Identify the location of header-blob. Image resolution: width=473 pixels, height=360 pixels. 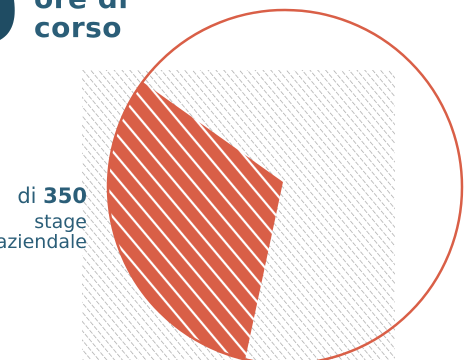
(7, 20).